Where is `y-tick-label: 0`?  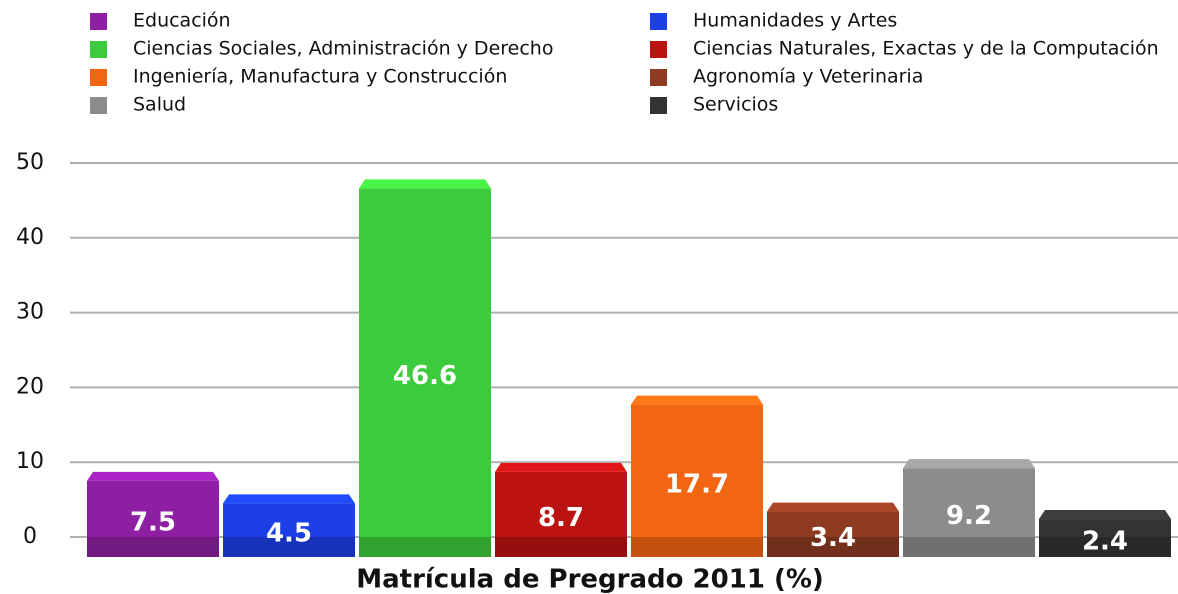
y-tick-label: 0 is located at coordinates (30, 536).